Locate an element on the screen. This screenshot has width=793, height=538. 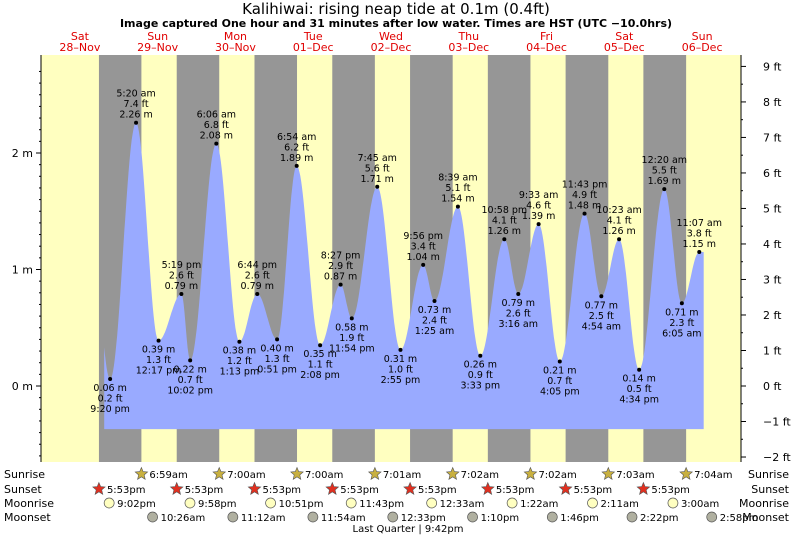
day-date: 02–Dec is located at coordinates (391, 47).